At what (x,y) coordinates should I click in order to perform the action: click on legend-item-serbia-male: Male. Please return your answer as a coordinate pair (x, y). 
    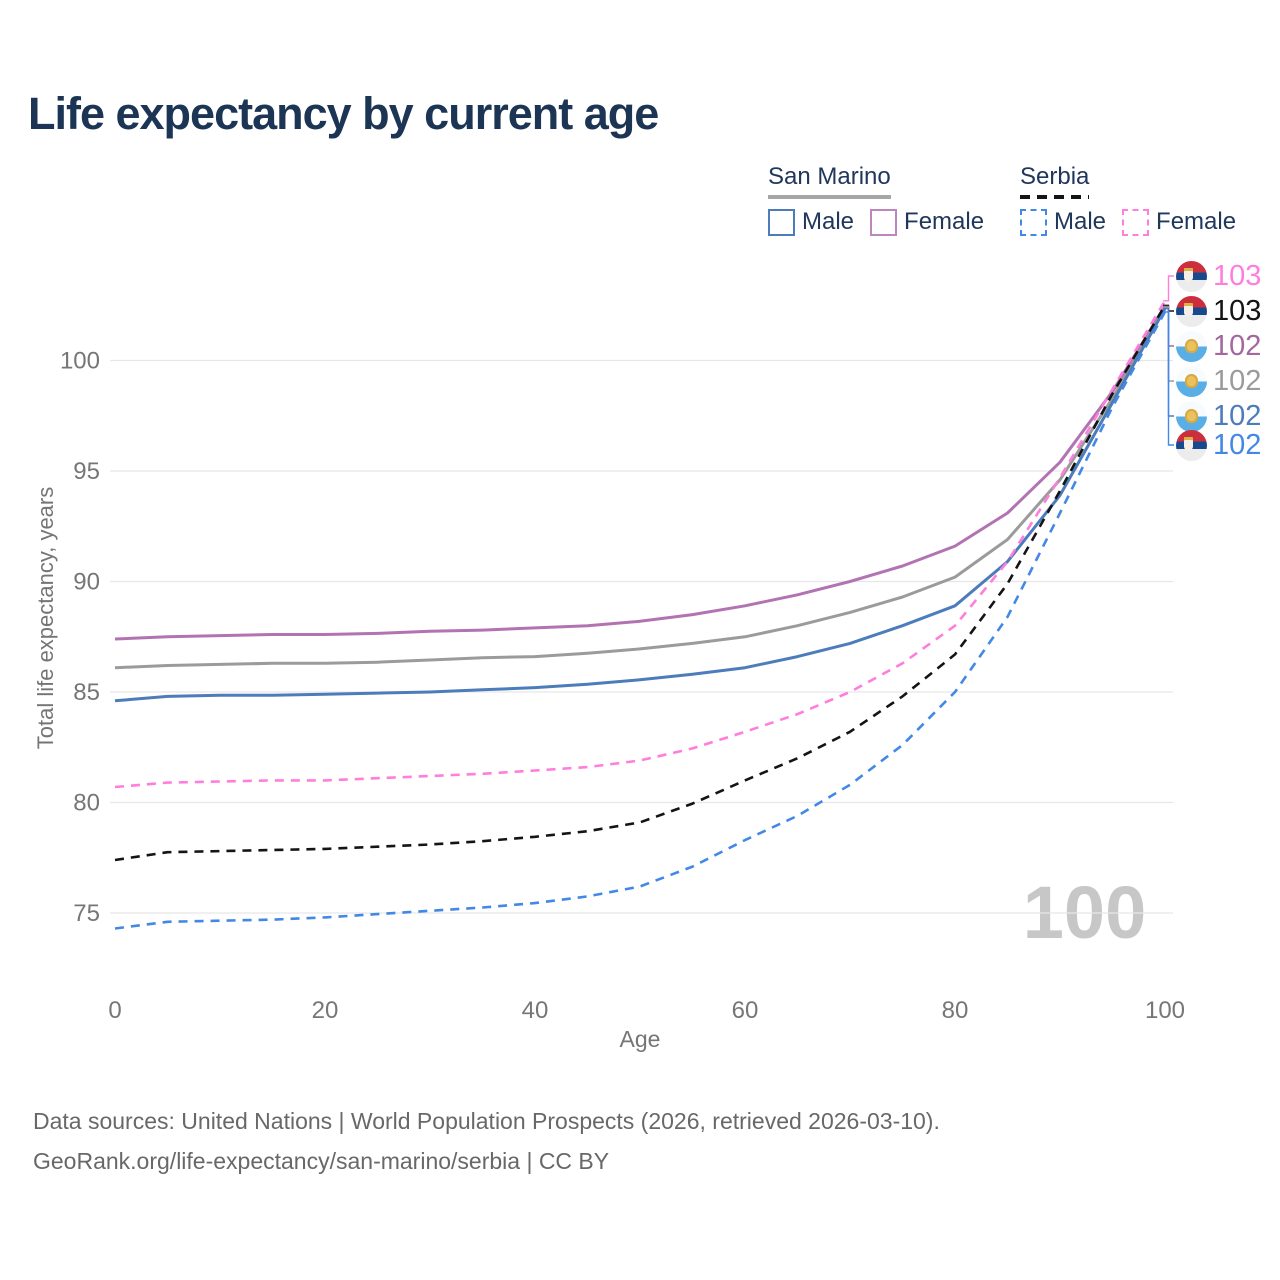
    Looking at the image, I should click on (1063, 222).